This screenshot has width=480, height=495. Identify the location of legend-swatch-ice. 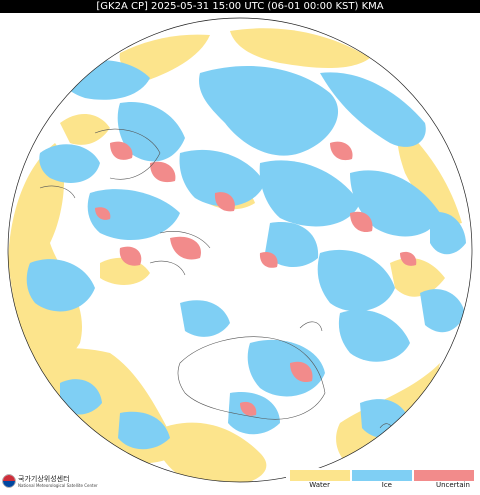
(382, 475).